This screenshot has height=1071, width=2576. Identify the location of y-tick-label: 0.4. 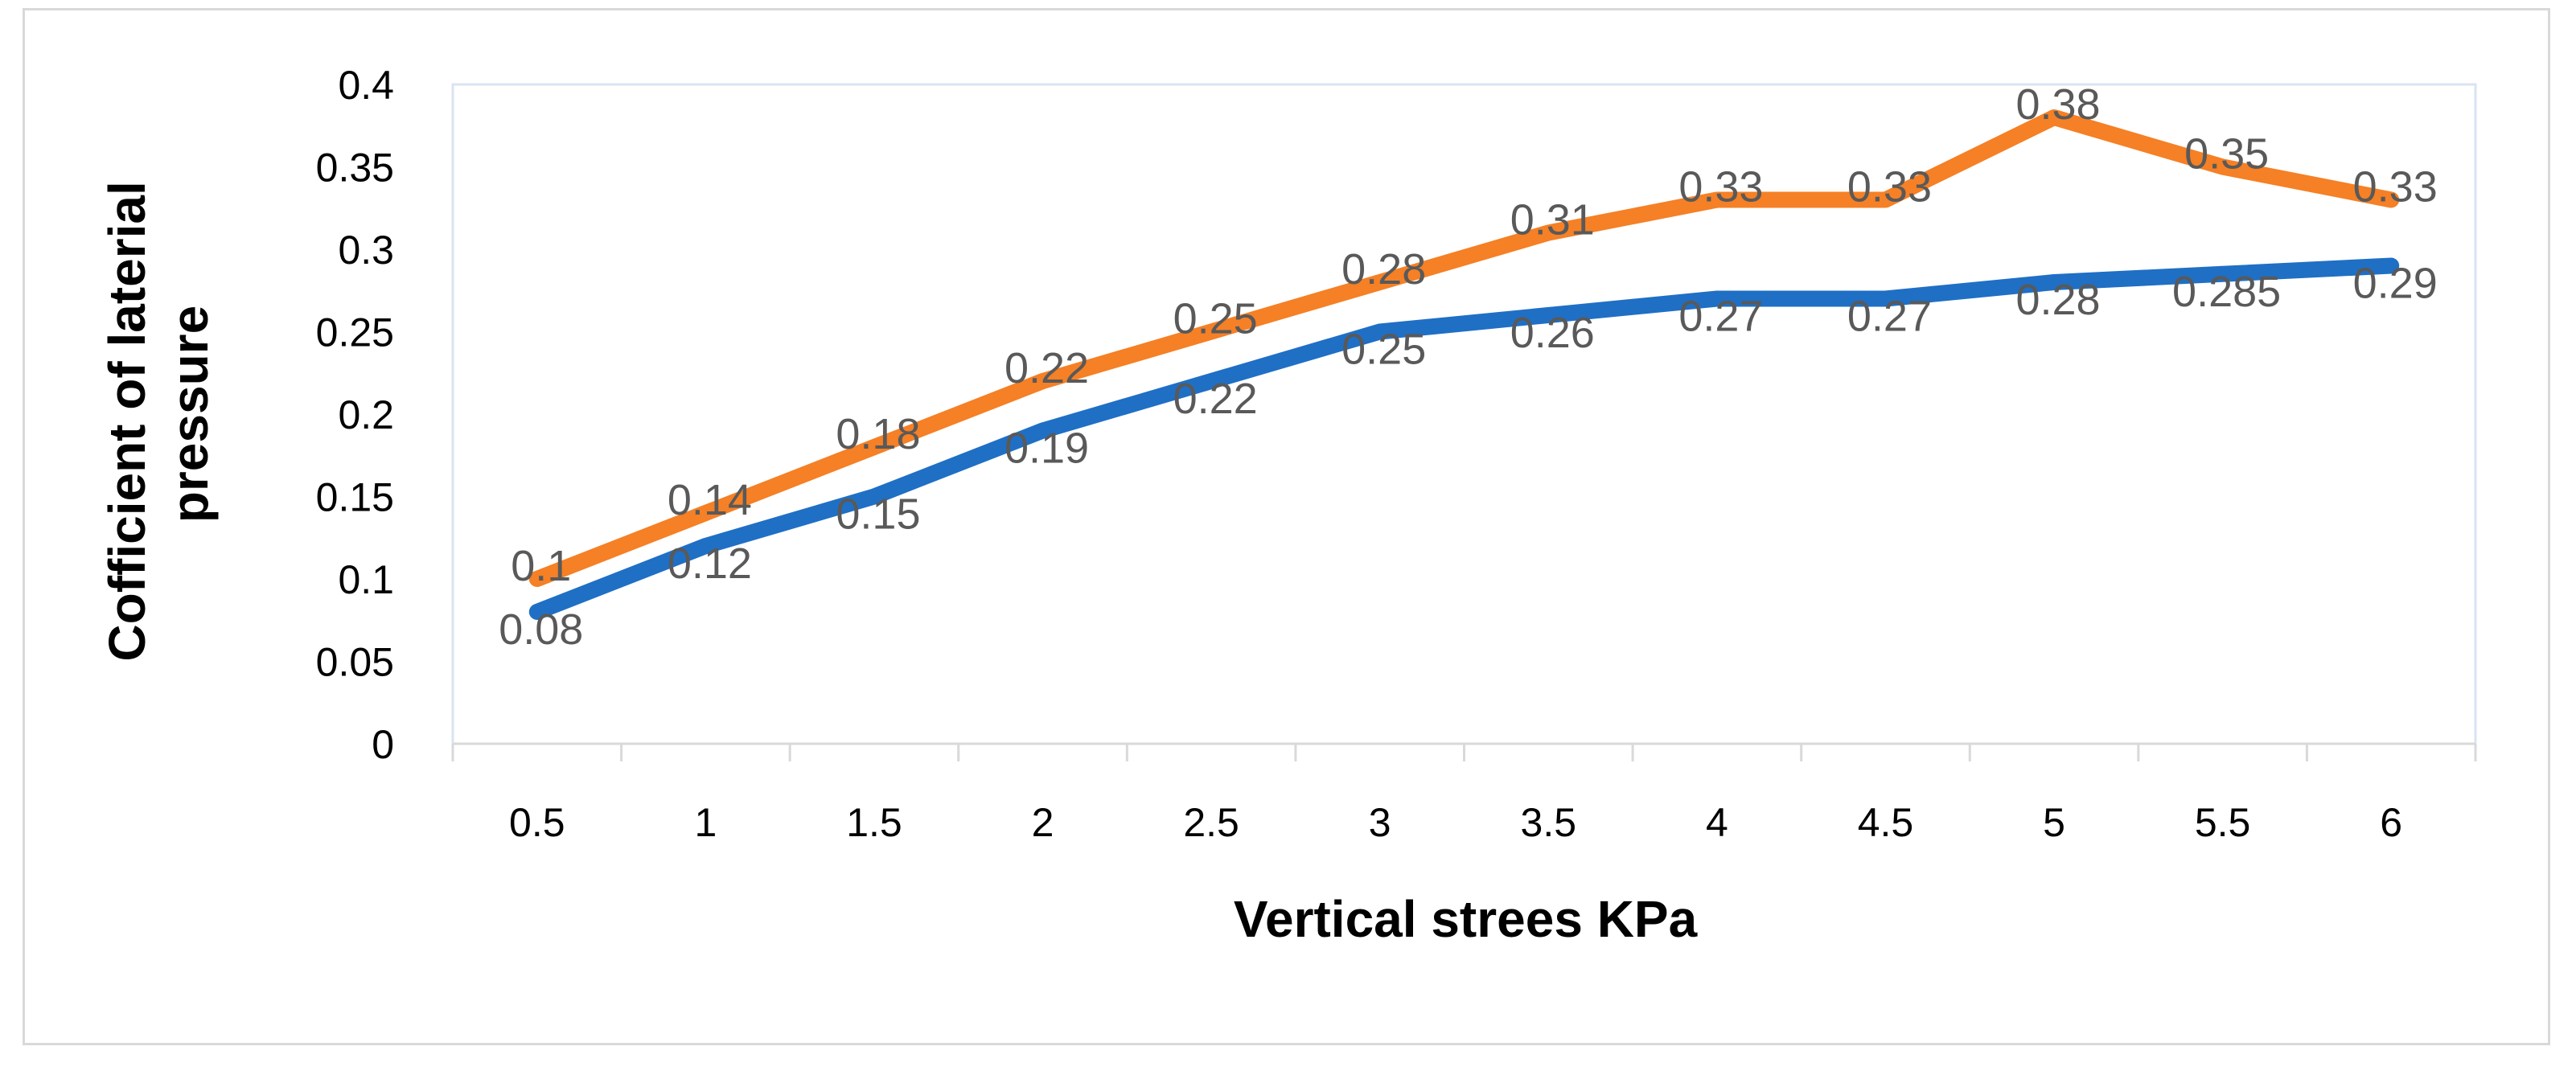
(366, 85).